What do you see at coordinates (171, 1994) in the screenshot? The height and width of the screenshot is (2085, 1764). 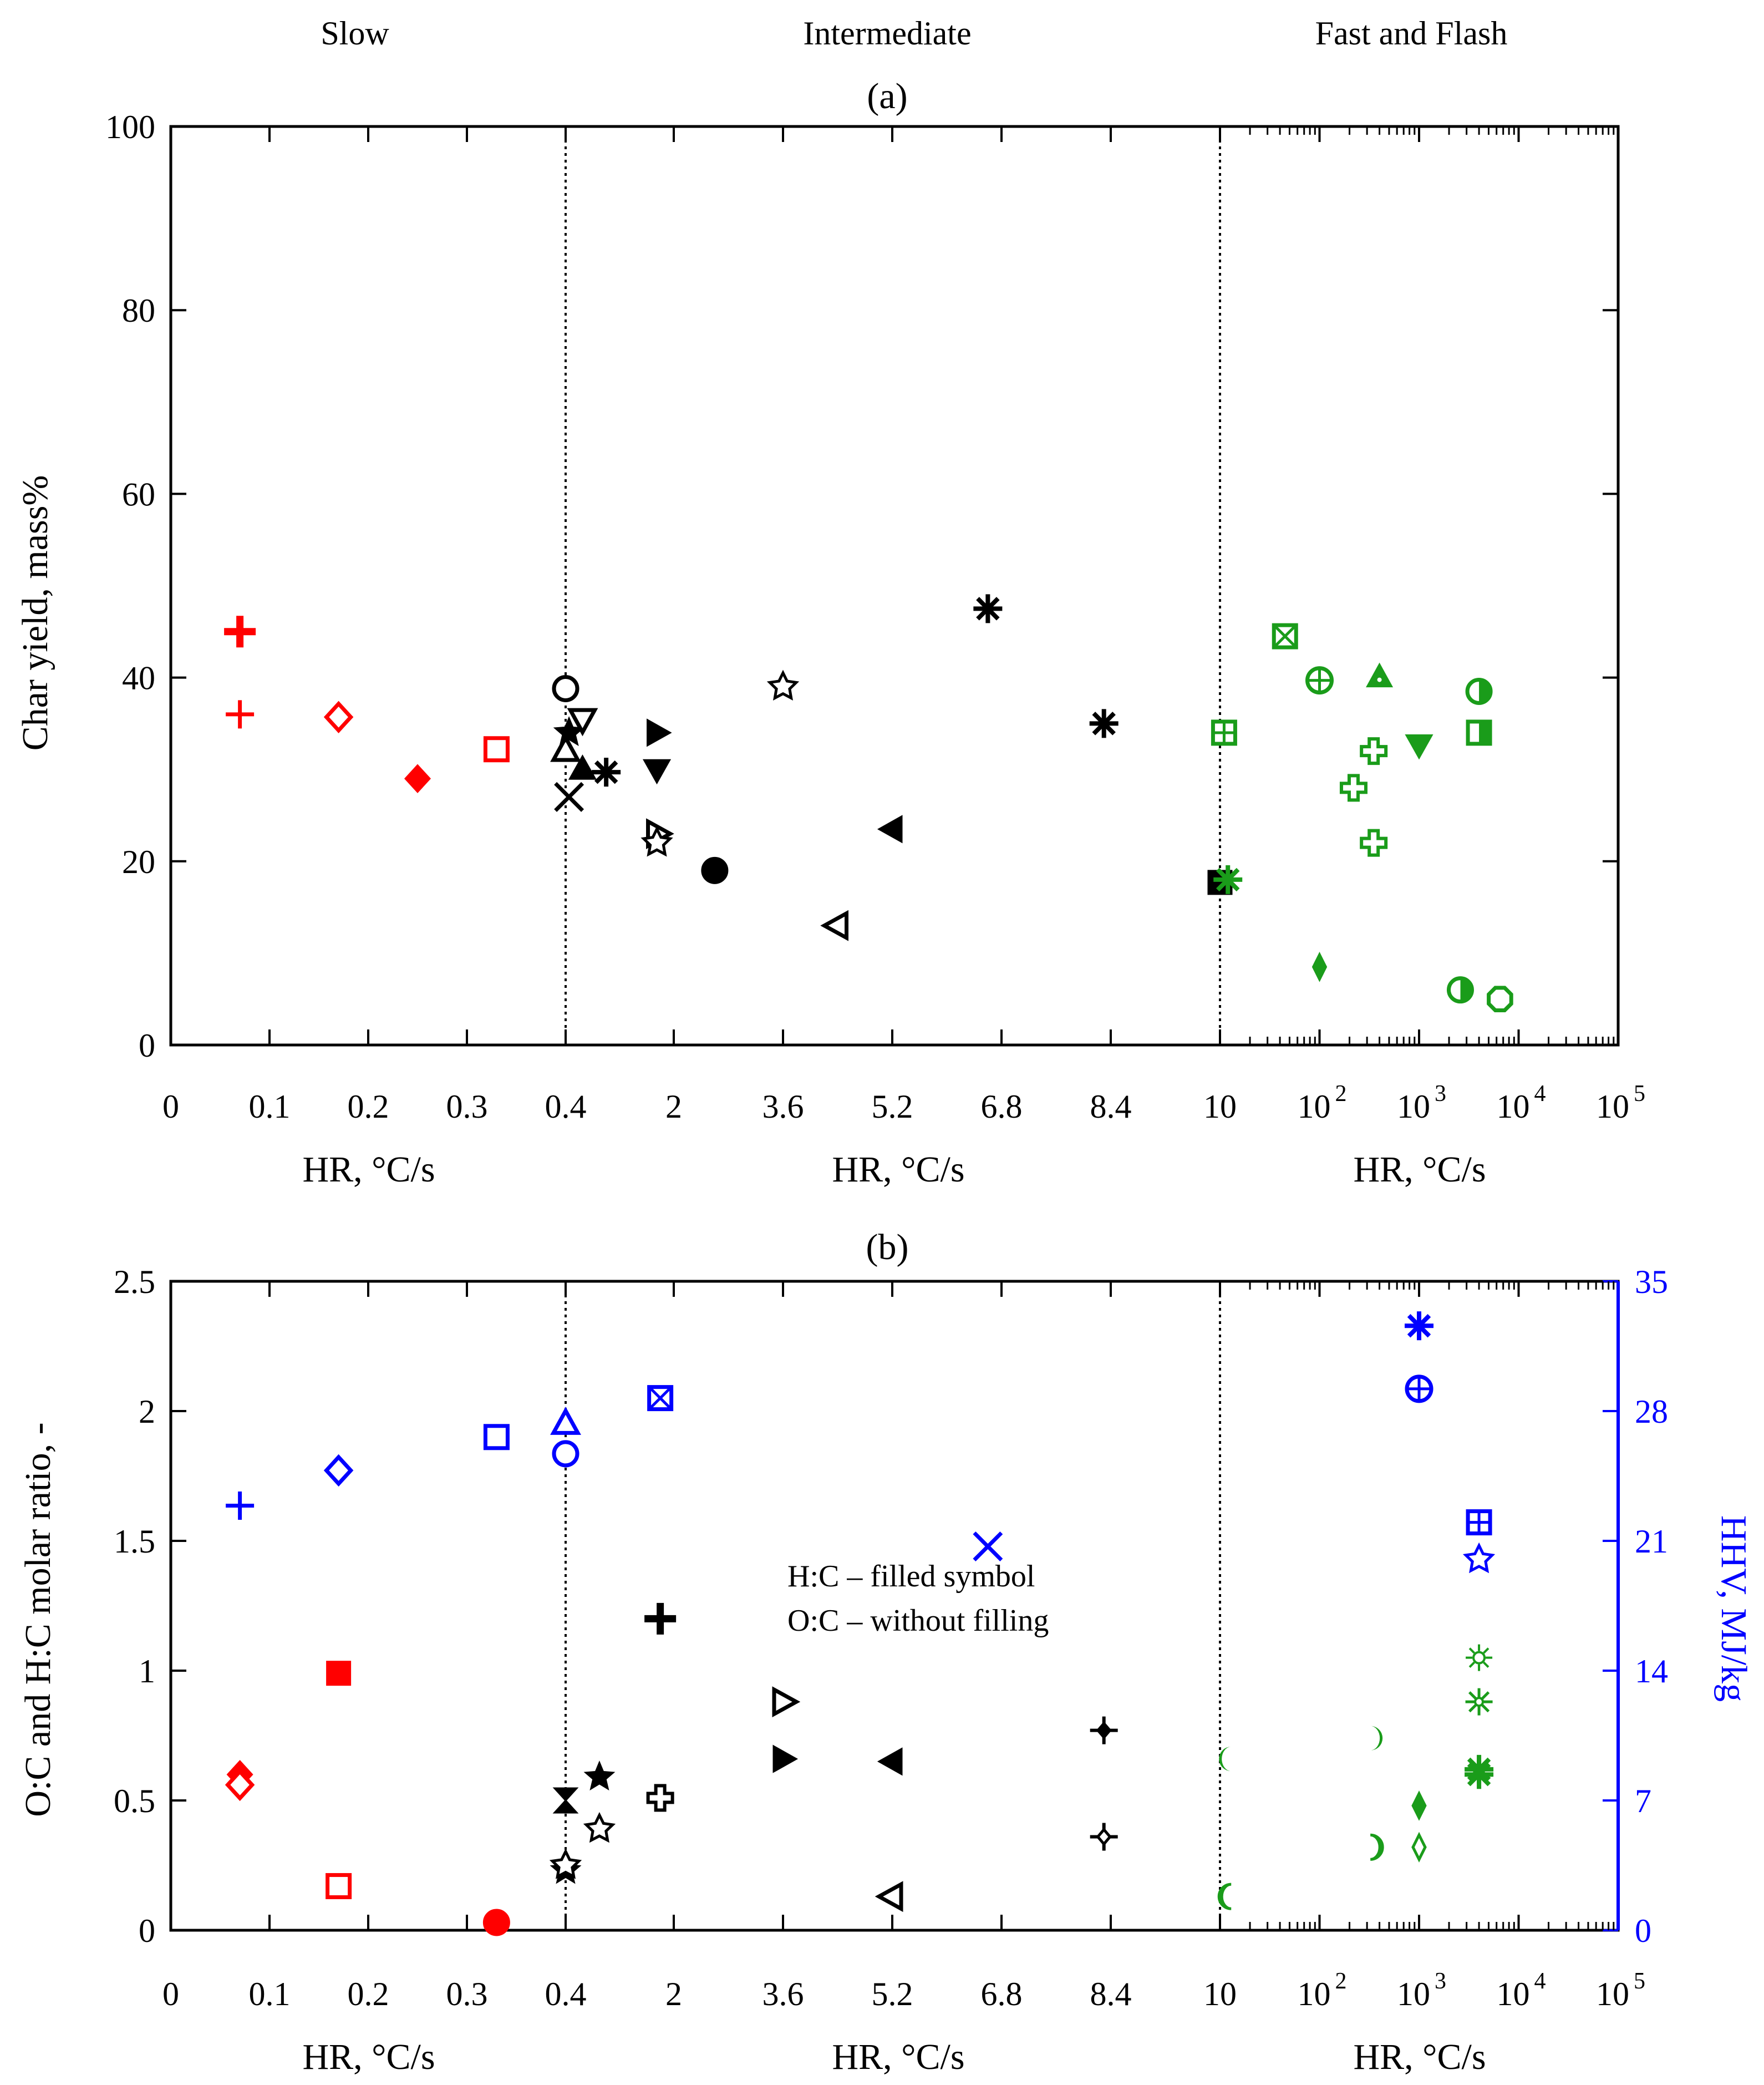 I see `panel-b-xtick-label: 0` at bounding box center [171, 1994].